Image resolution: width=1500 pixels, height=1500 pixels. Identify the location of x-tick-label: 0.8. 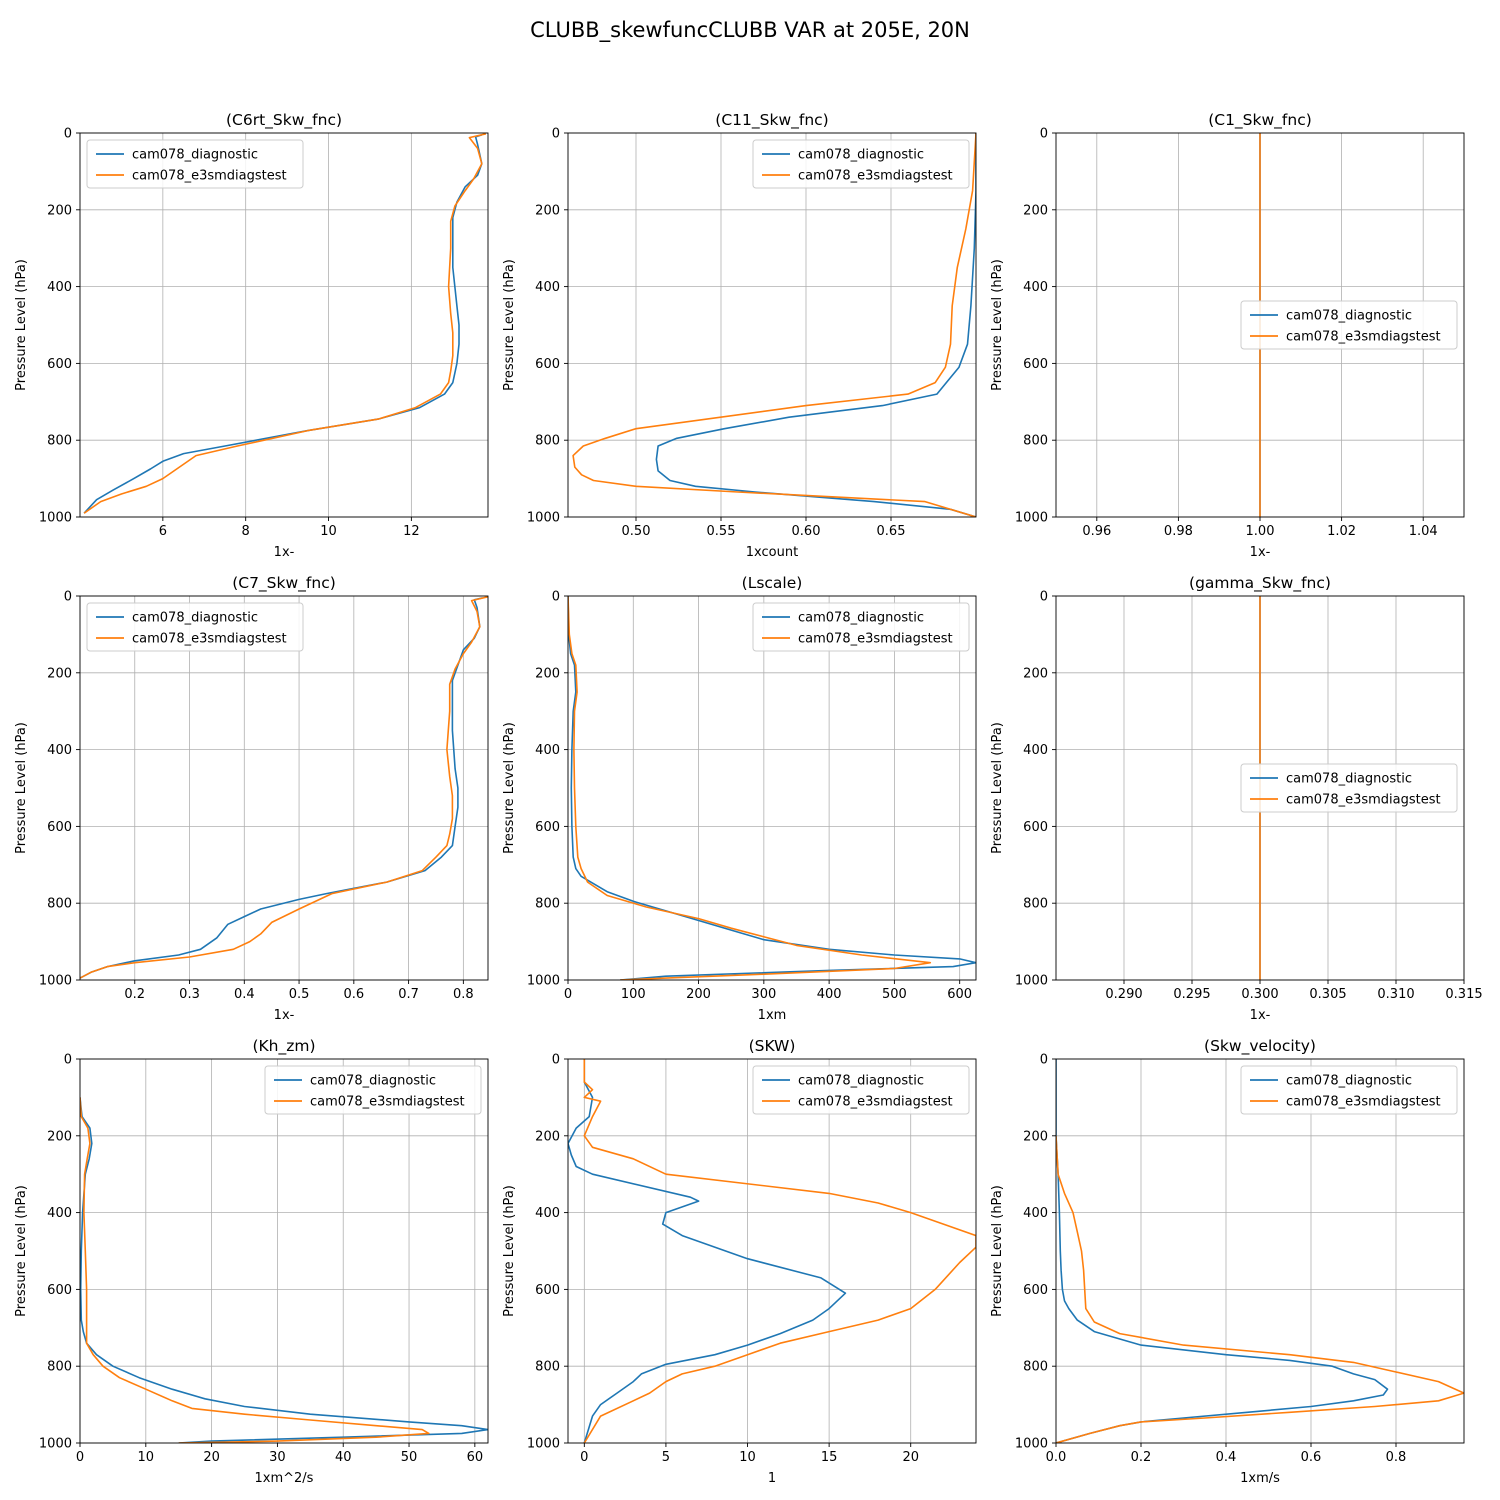
(463, 994).